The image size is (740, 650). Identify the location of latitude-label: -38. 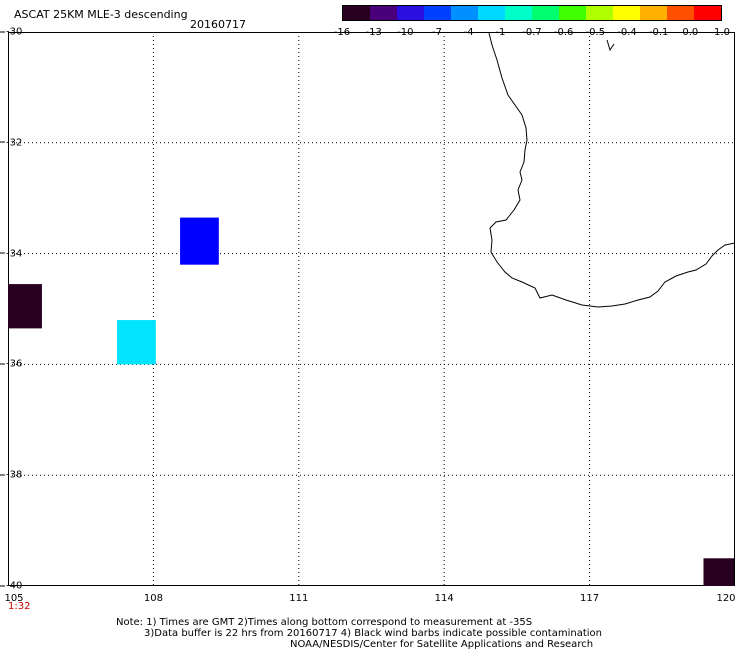
(11, 475).